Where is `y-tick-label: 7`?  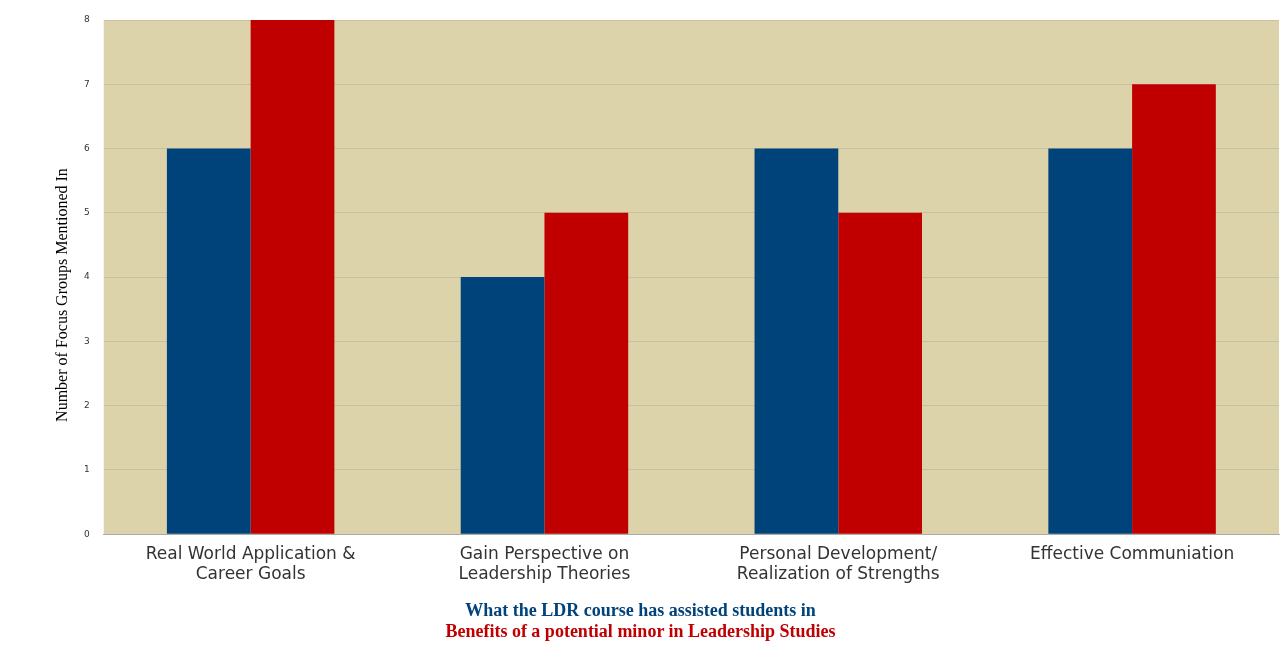
y-tick-label: 7 is located at coordinates (86, 83).